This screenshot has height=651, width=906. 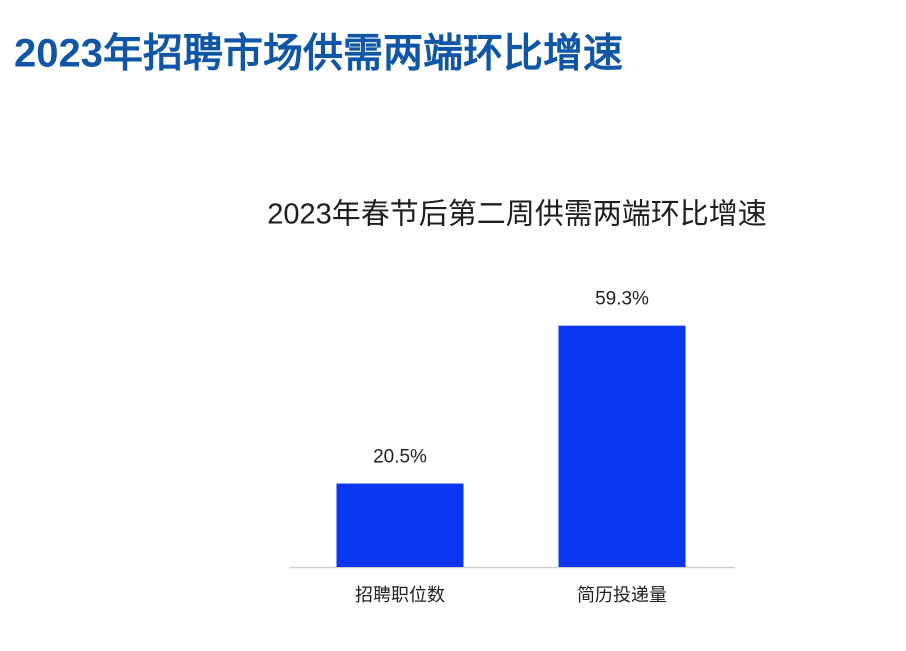 What do you see at coordinates (622, 595) in the screenshot?
I see `x-tick-label: 简历投递量` at bounding box center [622, 595].